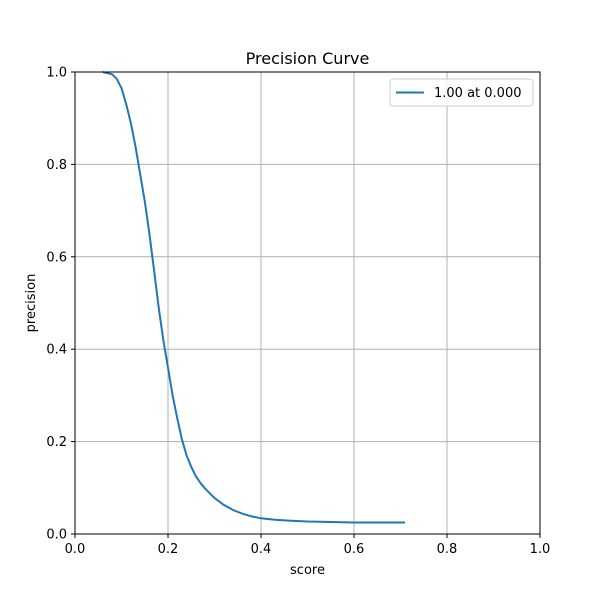 This screenshot has width=600, height=600. What do you see at coordinates (354, 549) in the screenshot?
I see `x-tick-label: 0.6` at bounding box center [354, 549].